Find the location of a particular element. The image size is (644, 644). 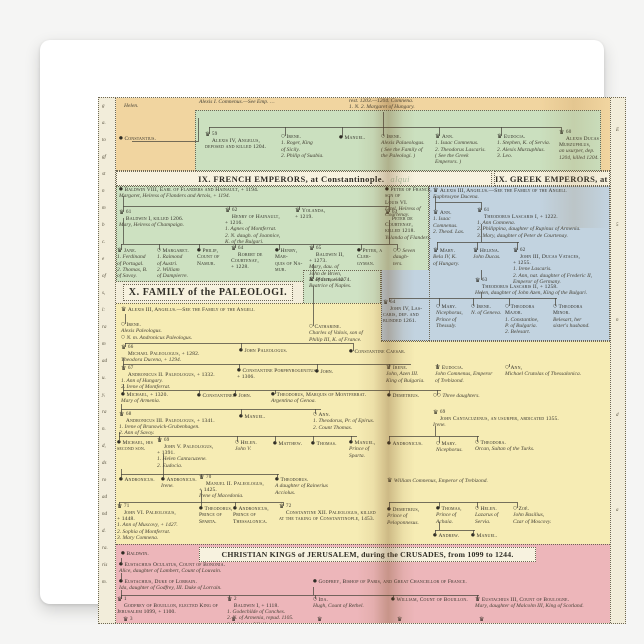

person-name: Manuel. is located at coordinates (255, 417).